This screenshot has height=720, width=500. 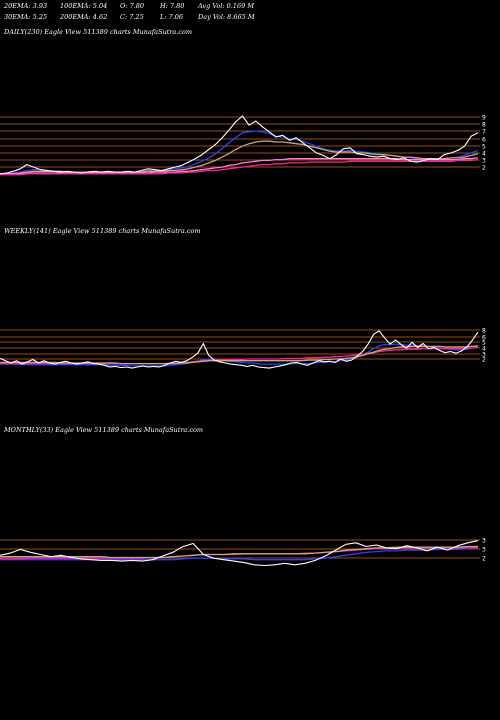 I want to click on stat-open: O: 7.80, so click(x=132, y=6).